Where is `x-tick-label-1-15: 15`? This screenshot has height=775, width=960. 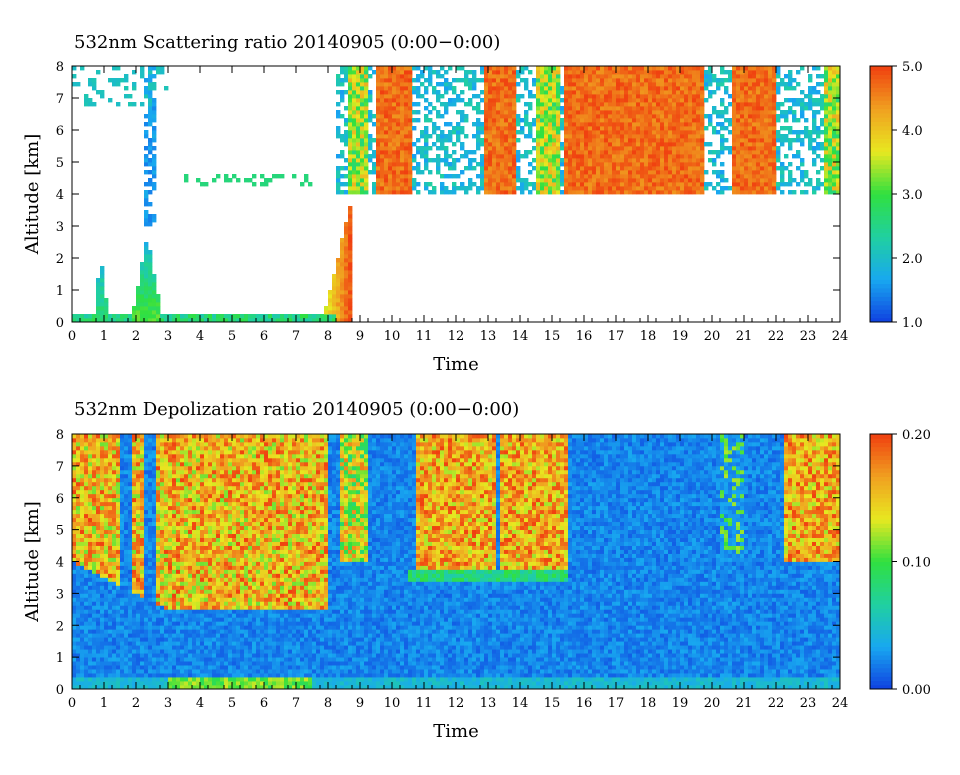
x-tick-label-1-15: 15 is located at coordinates (552, 703).